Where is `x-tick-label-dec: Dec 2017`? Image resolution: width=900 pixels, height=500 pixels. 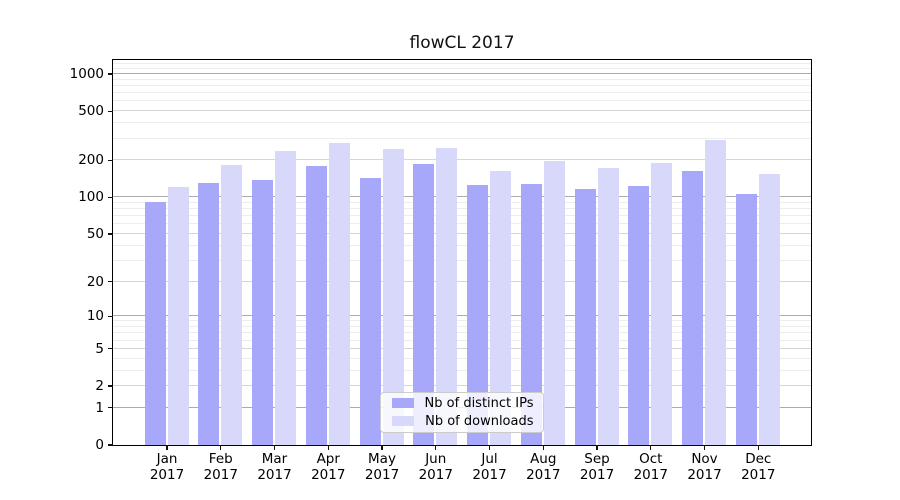 x-tick-label-dec: Dec 2017 is located at coordinates (758, 467).